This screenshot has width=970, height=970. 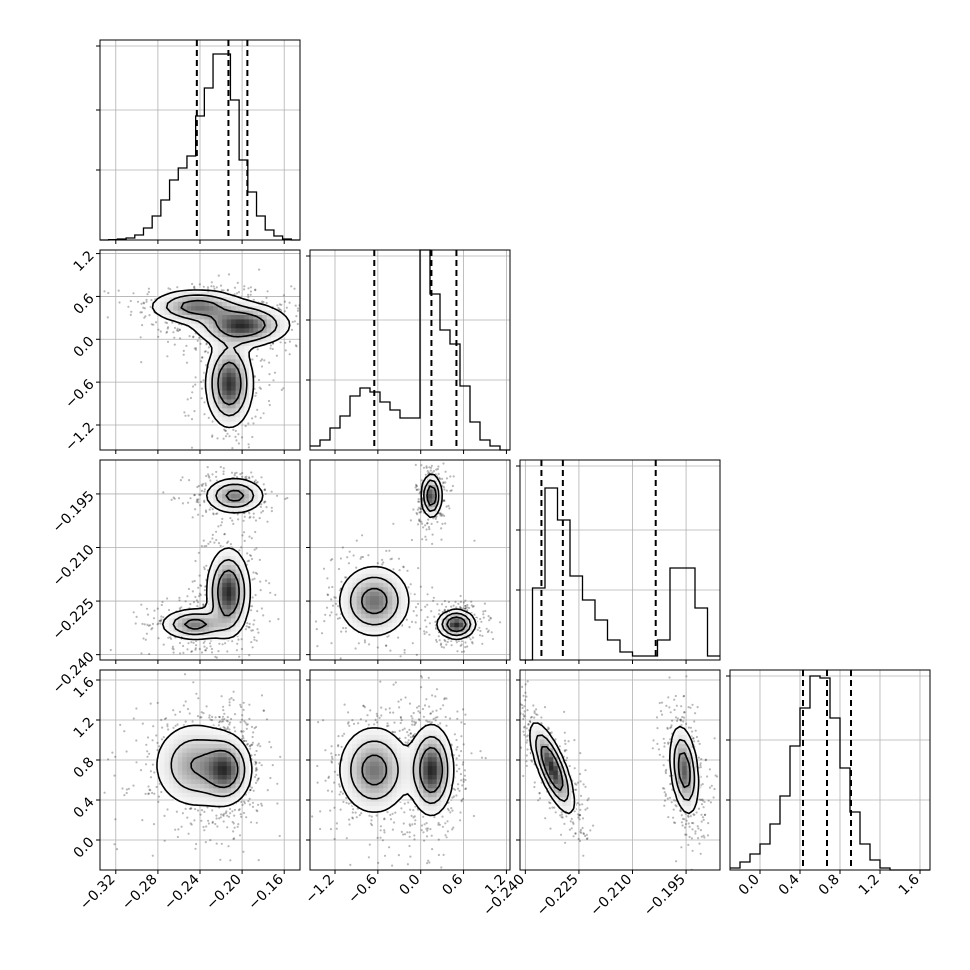 What do you see at coordinates (410, 560) in the screenshot?
I see `panel-frame` at bounding box center [410, 560].